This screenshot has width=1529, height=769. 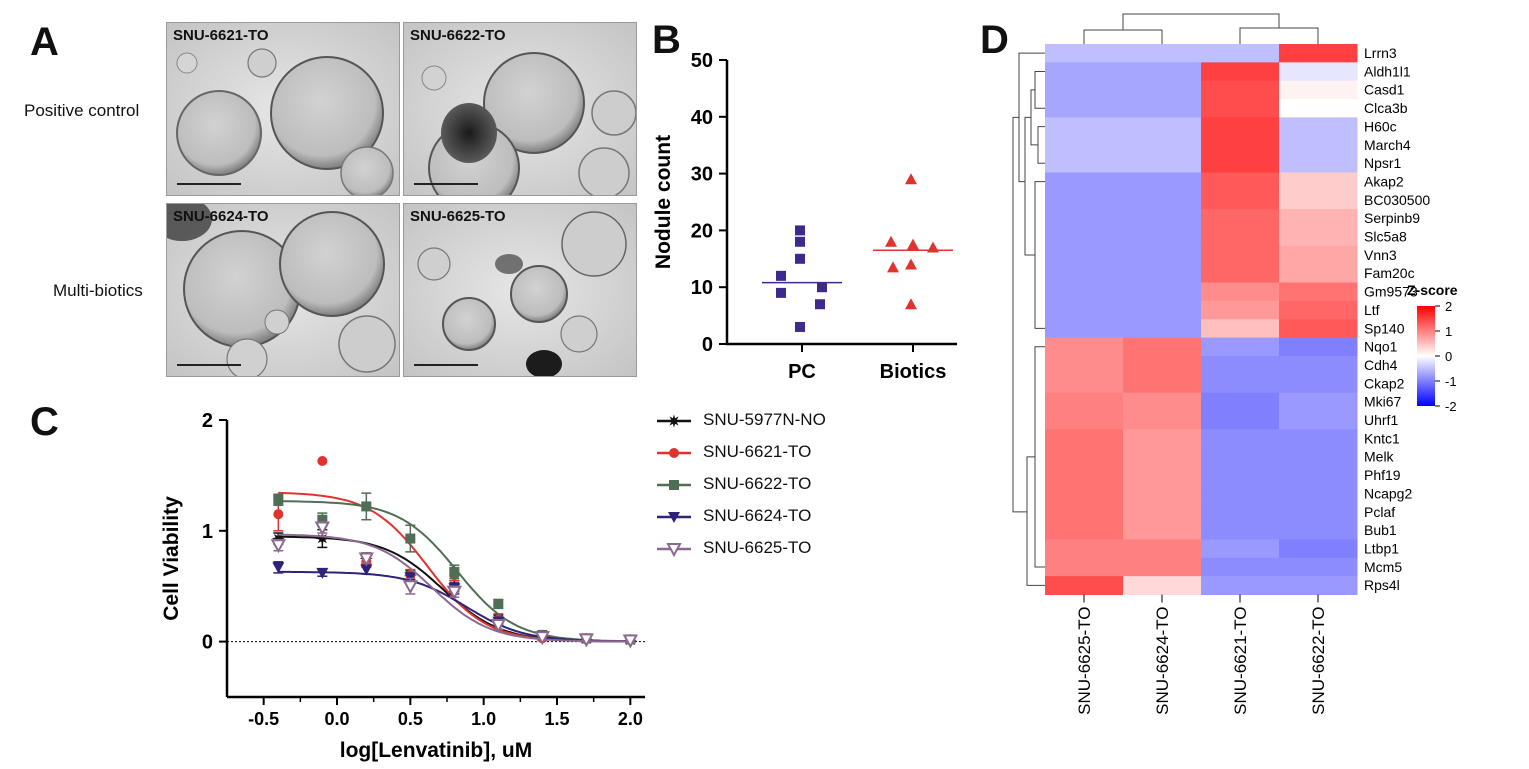 What do you see at coordinates (458, 216) in the screenshot?
I see `micrograph-label: SNU-6625-TO` at bounding box center [458, 216].